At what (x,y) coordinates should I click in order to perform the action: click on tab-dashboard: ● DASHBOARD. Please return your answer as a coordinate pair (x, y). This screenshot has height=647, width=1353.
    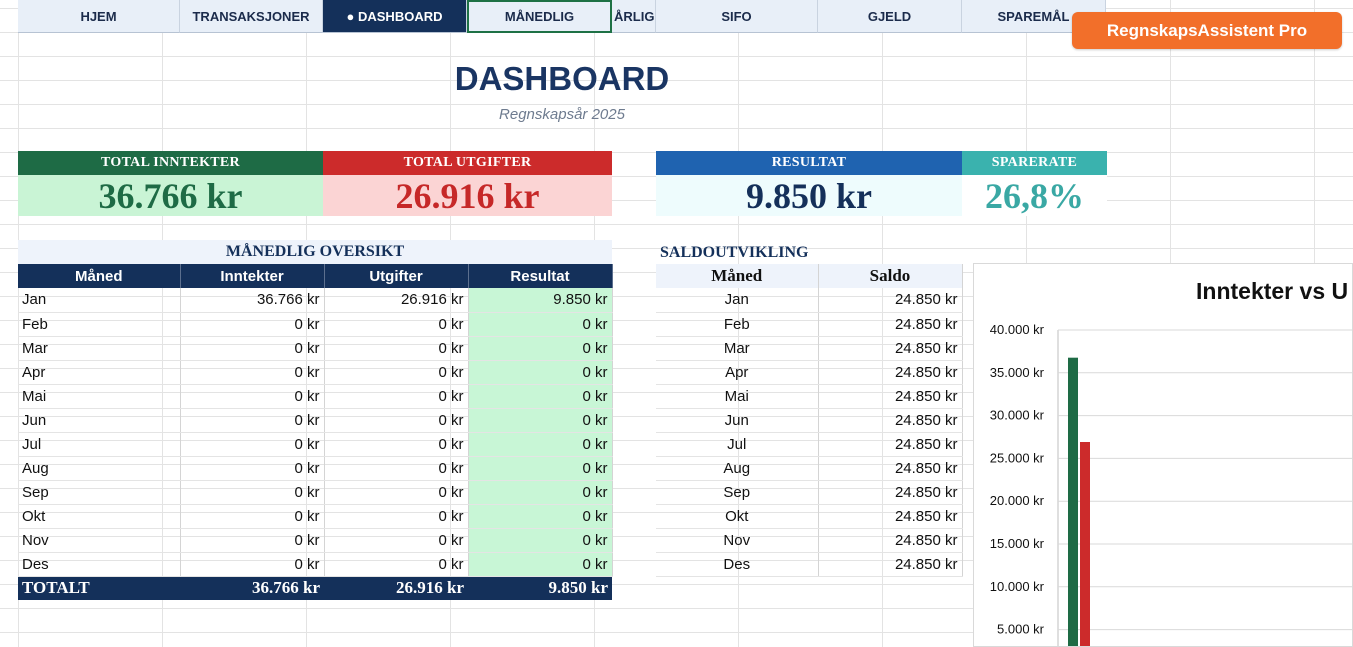
    Looking at the image, I should click on (395, 16).